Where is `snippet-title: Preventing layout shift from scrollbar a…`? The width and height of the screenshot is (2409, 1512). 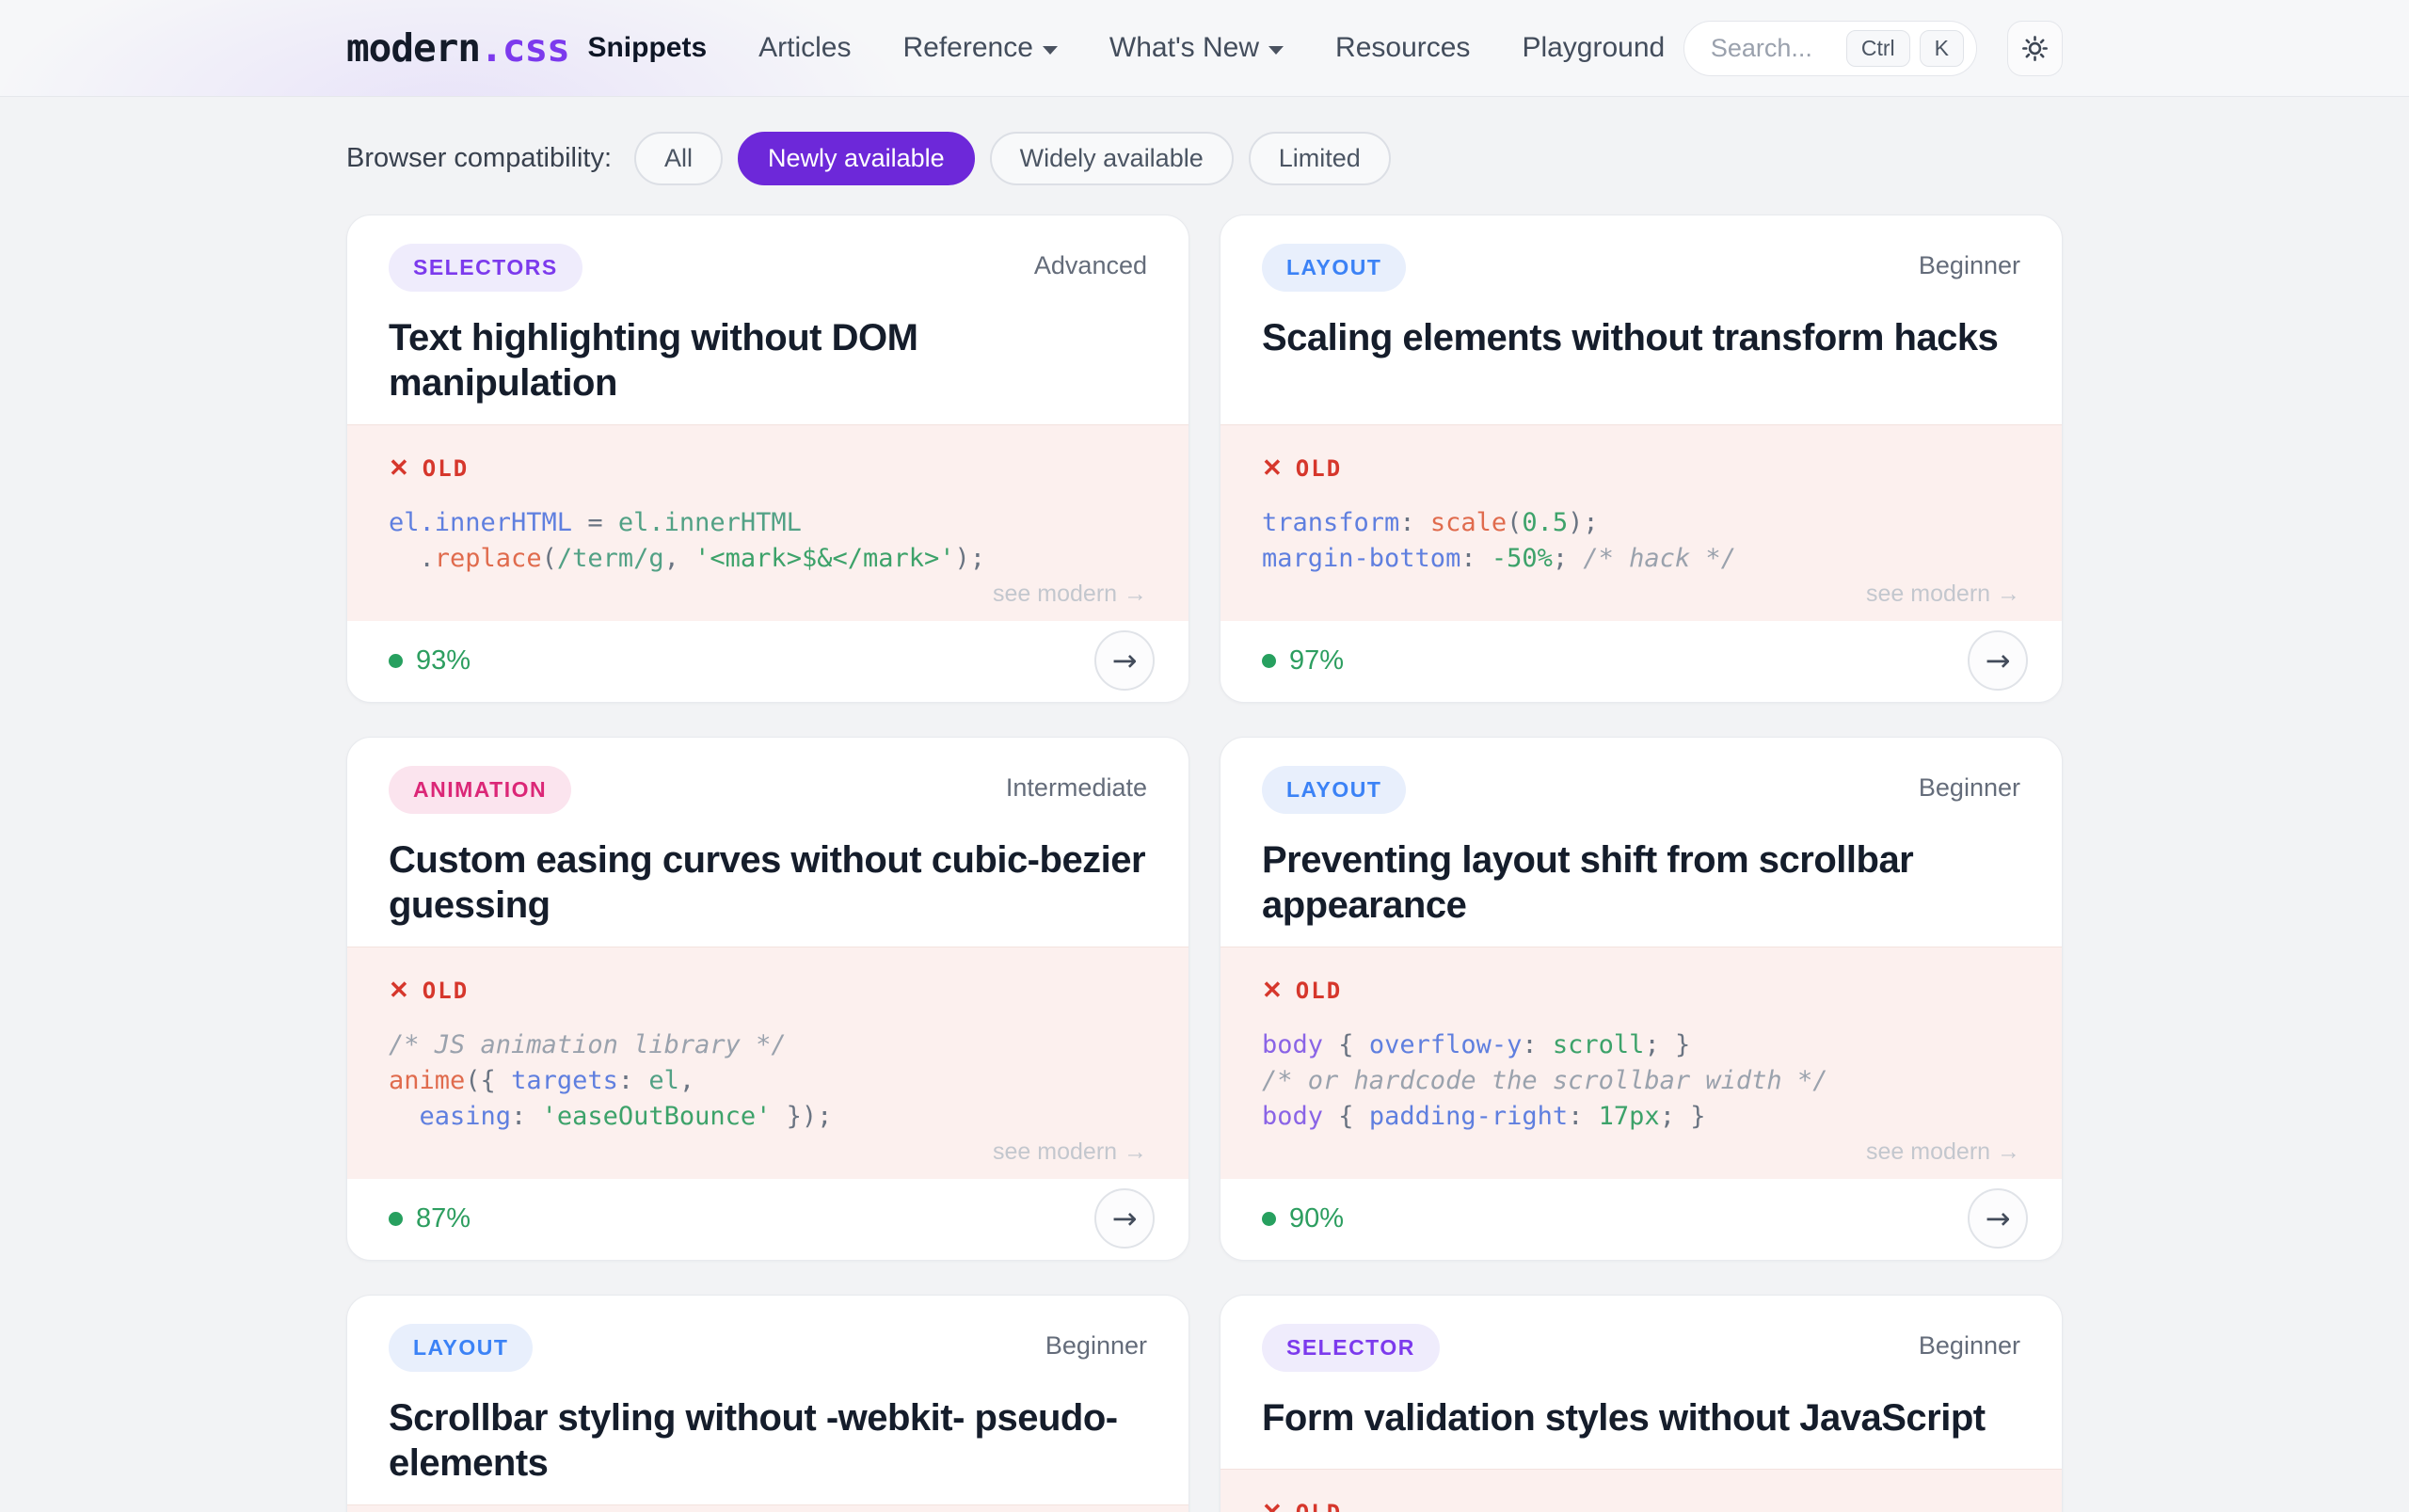 snippet-title: Preventing layout shift from scrollbar a… is located at coordinates (1588, 883).